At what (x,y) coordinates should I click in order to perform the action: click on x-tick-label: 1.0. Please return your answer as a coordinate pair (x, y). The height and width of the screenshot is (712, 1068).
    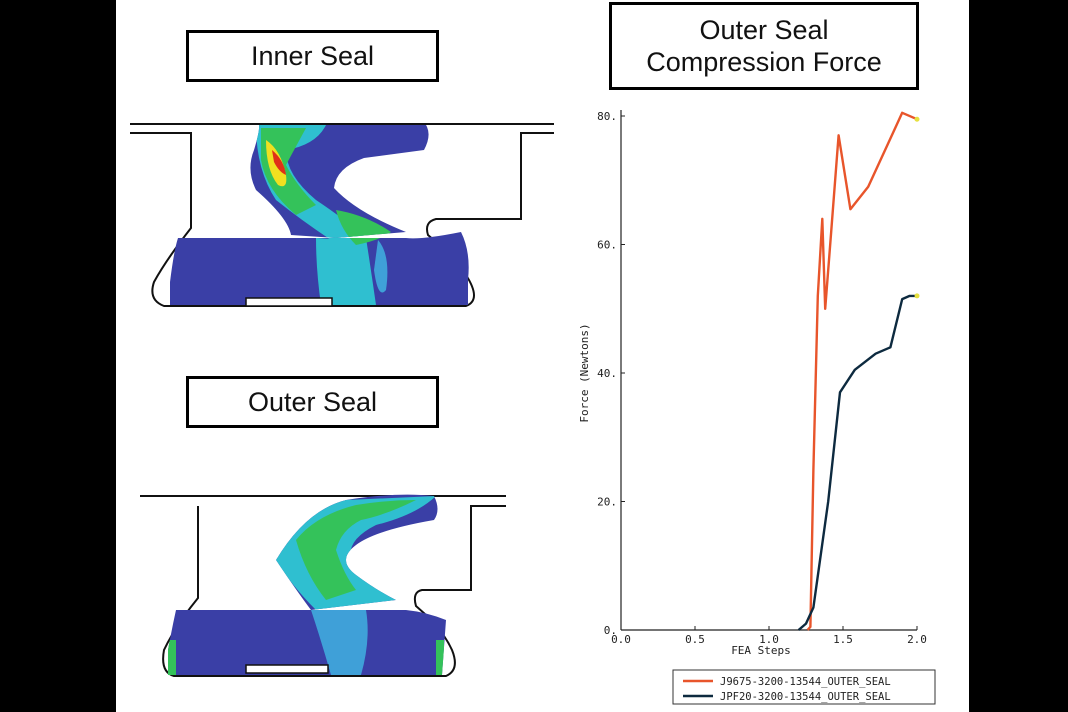
    Looking at the image, I should click on (769, 639).